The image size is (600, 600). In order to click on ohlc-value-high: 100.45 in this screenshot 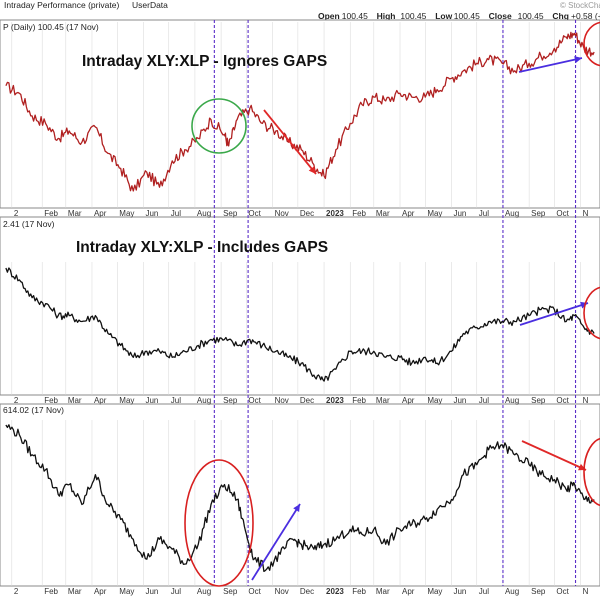, I will do `click(413, 16)`.